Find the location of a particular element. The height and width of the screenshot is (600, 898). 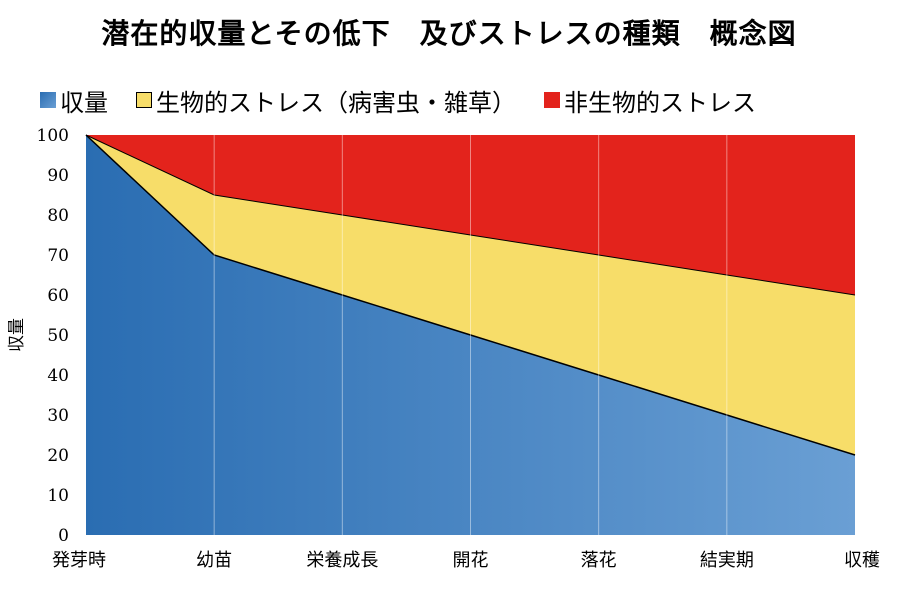

y-tick-label-60: 60 is located at coordinates (58, 296).